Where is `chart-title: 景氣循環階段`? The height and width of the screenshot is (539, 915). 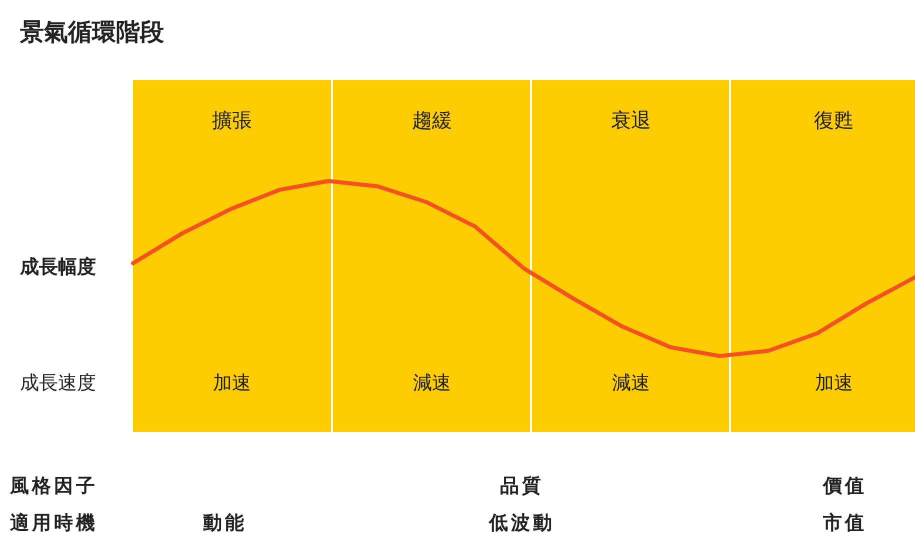
chart-title: 景氣循環階段 is located at coordinates (92, 32).